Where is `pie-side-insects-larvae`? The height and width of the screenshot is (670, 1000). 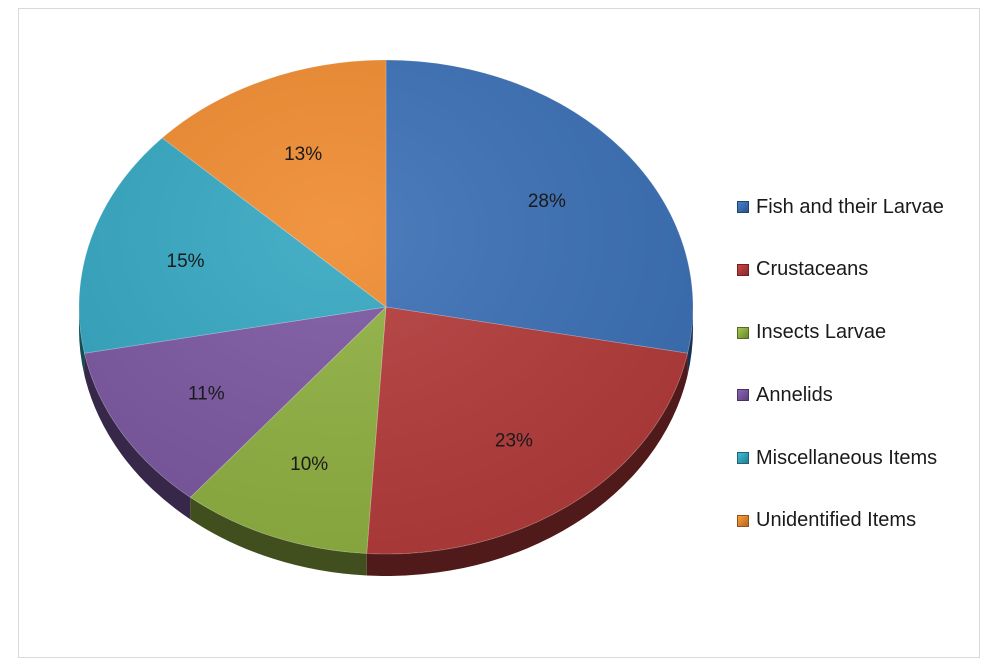
pie-side-insects-larvae is located at coordinates (278, 536).